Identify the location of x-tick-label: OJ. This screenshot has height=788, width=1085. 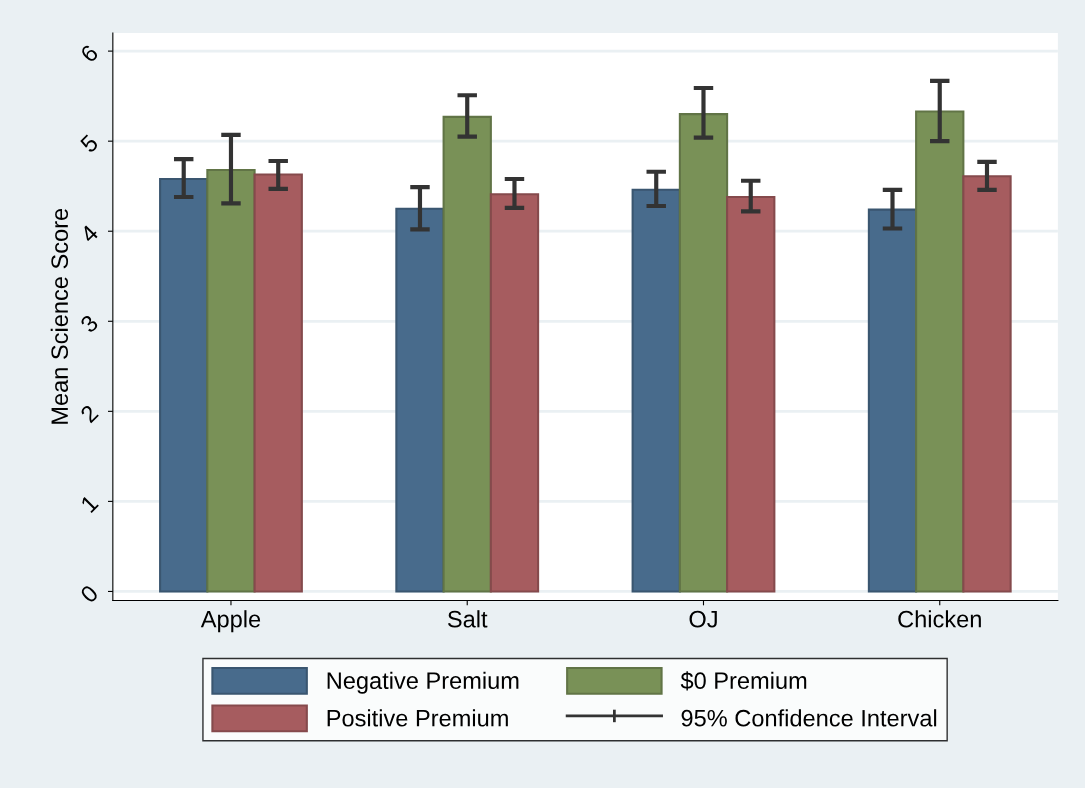
(703, 619).